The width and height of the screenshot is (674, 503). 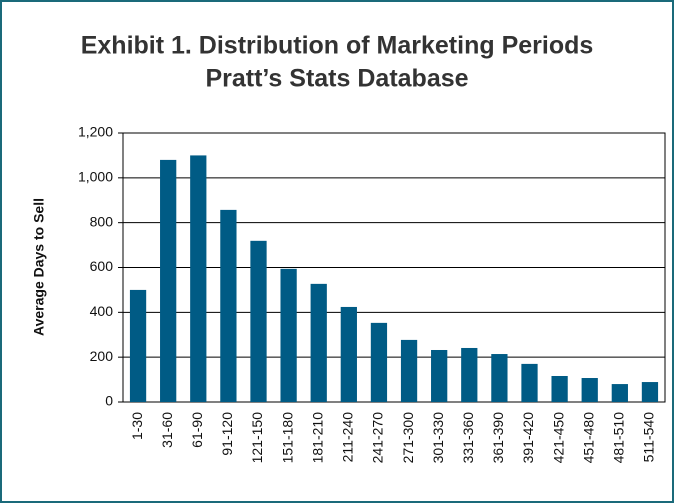 What do you see at coordinates (619, 438) in the screenshot?
I see `x-tick-label: 481-510` at bounding box center [619, 438].